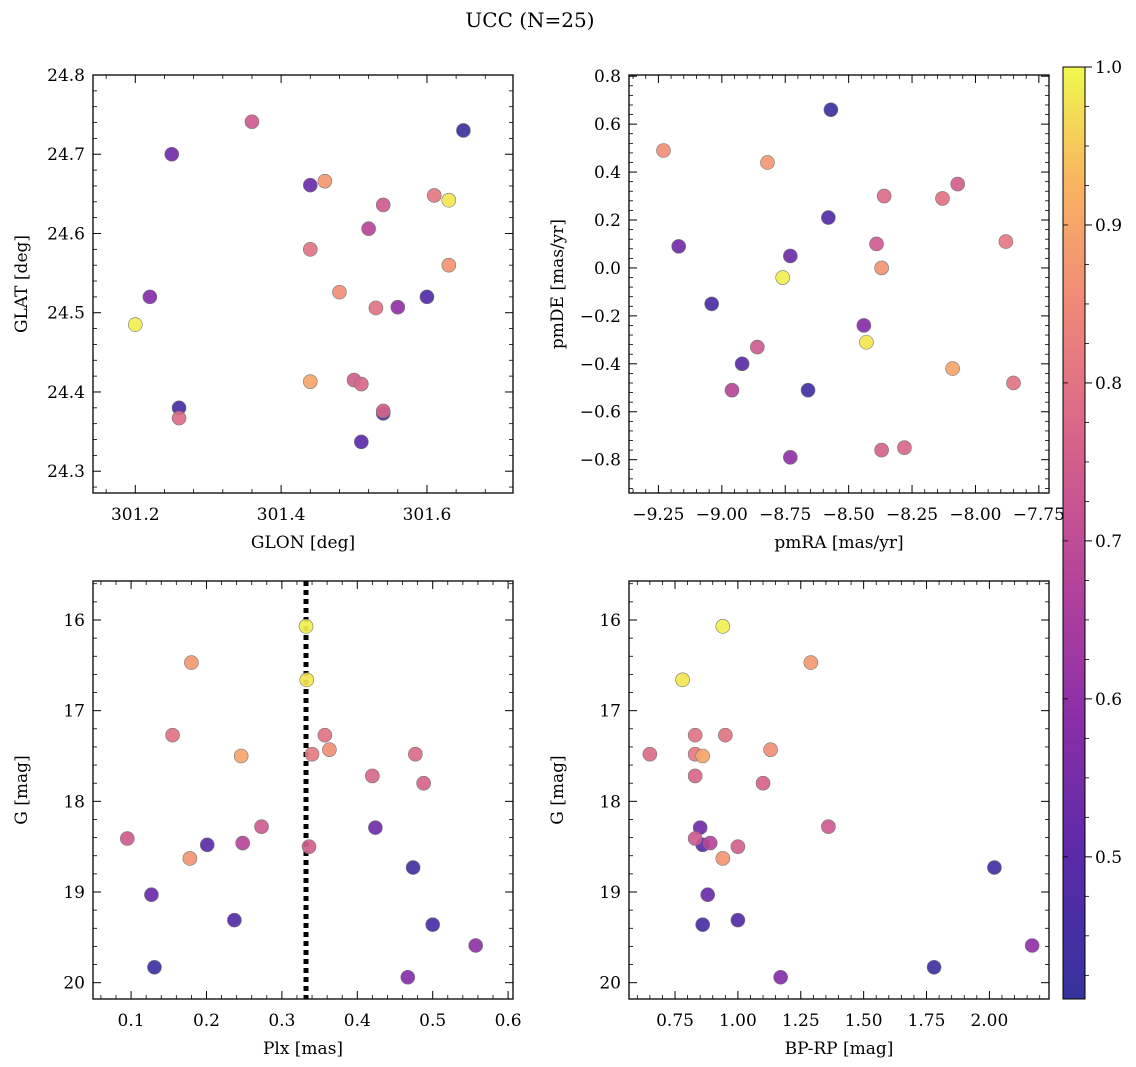 Image resolution: width=1136 pixels, height=1067 pixels. Describe the element at coordinates (529, 20) in the screenshot. I see `figure-title: UCC (N=25)` at that location.